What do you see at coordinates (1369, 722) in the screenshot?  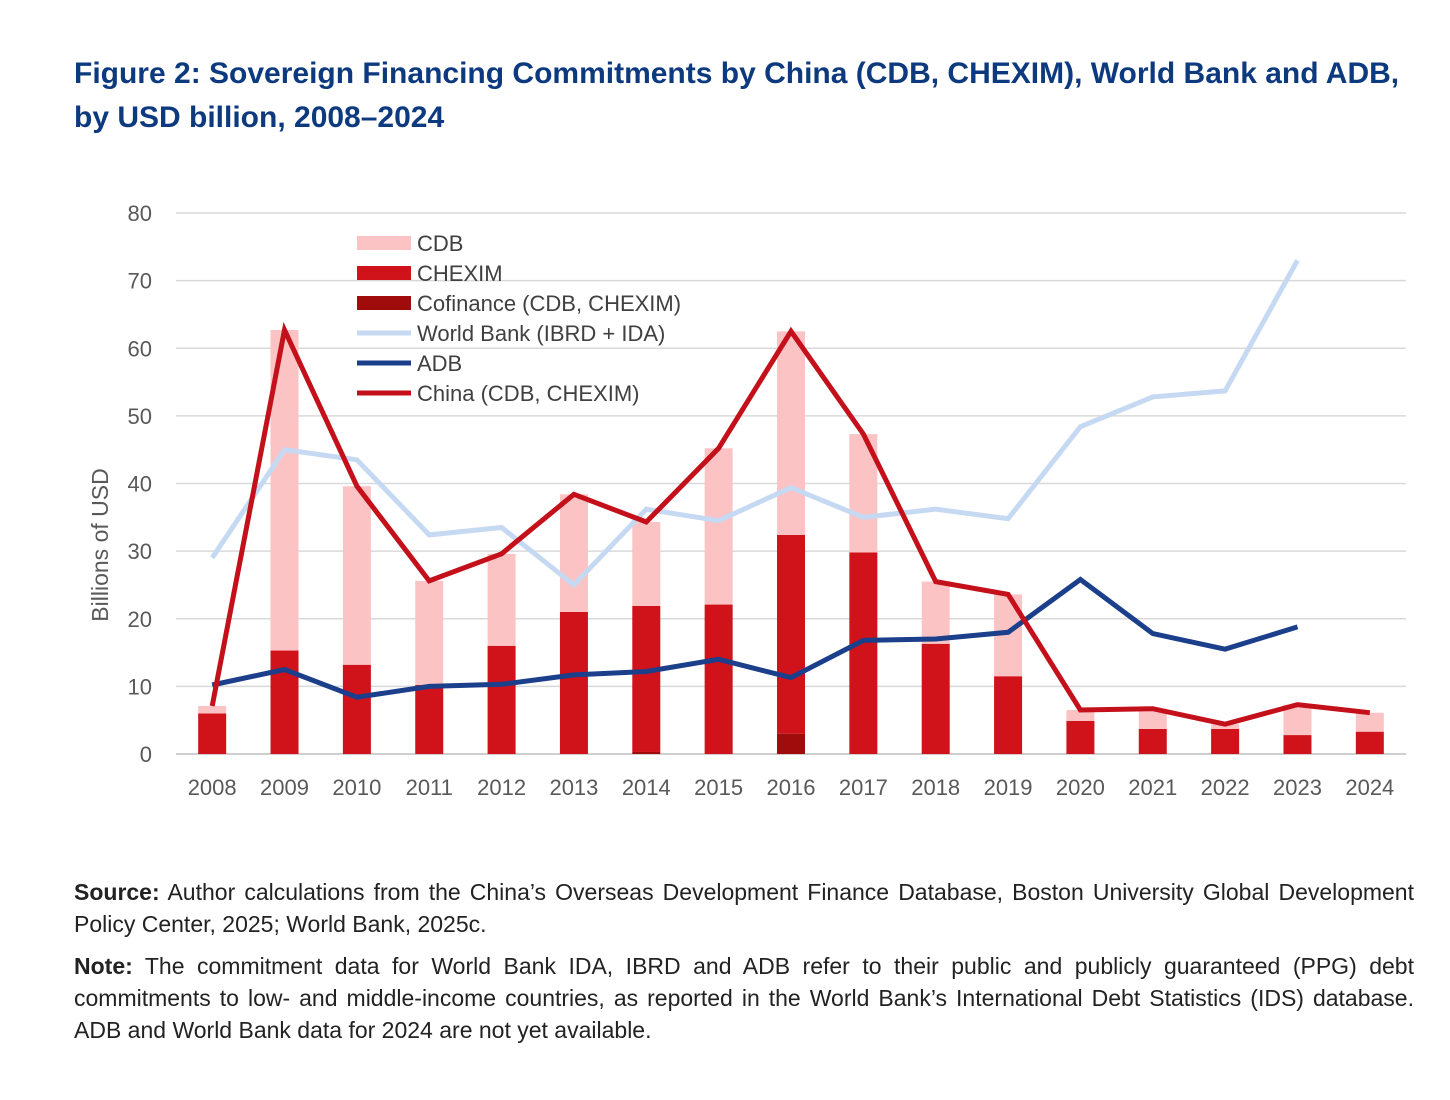 I see `bar-cdb-2024` at bounding box center [1369, 722].